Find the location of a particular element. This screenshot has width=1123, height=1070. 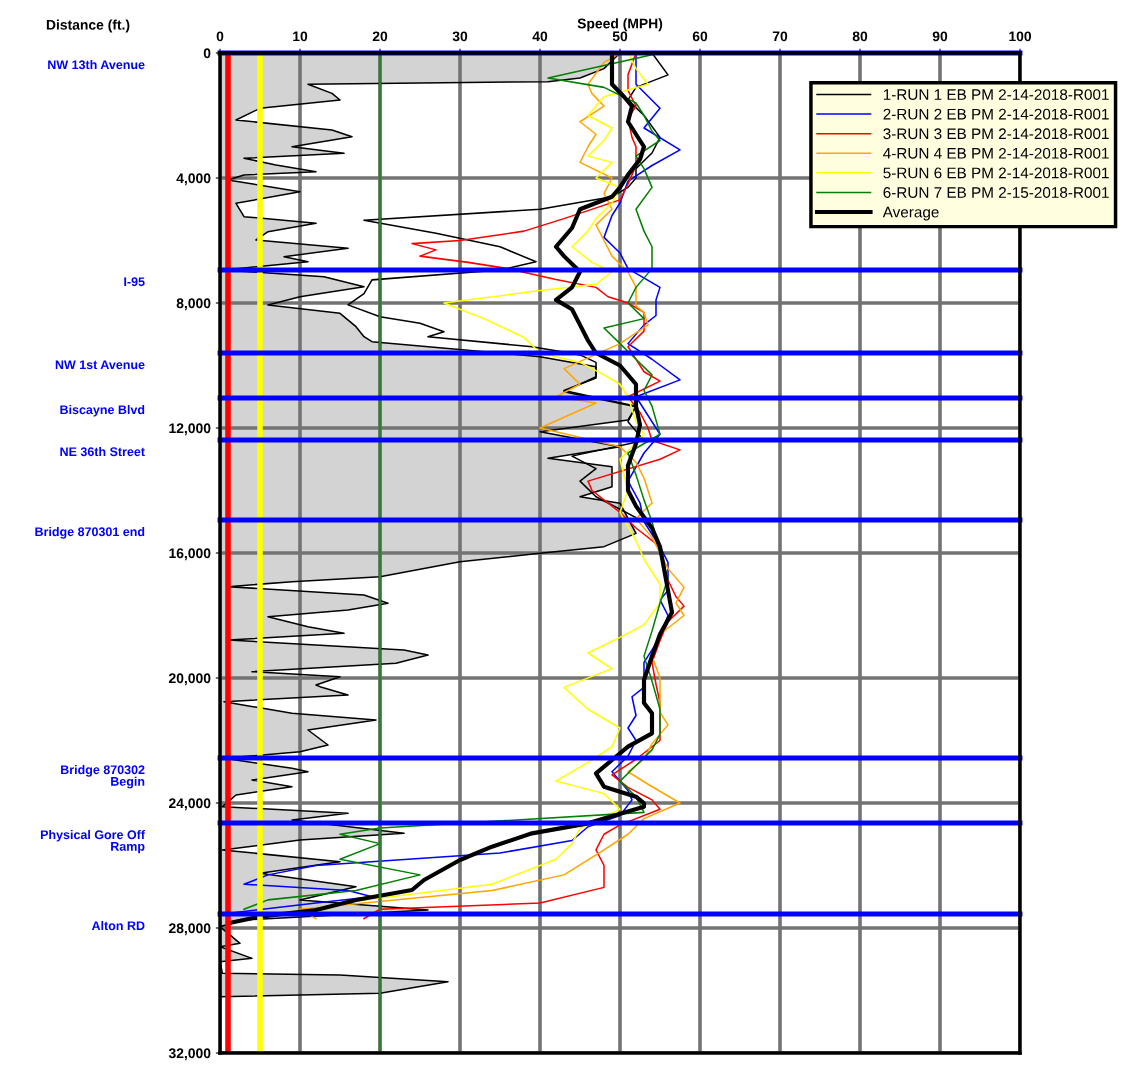

y-tick-label: 8,000 is located at coordinates (193, 304).